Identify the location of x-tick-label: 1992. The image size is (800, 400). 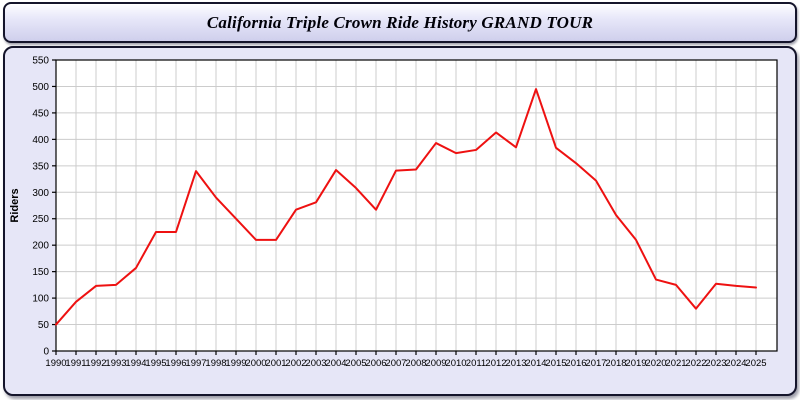
(95, 363).